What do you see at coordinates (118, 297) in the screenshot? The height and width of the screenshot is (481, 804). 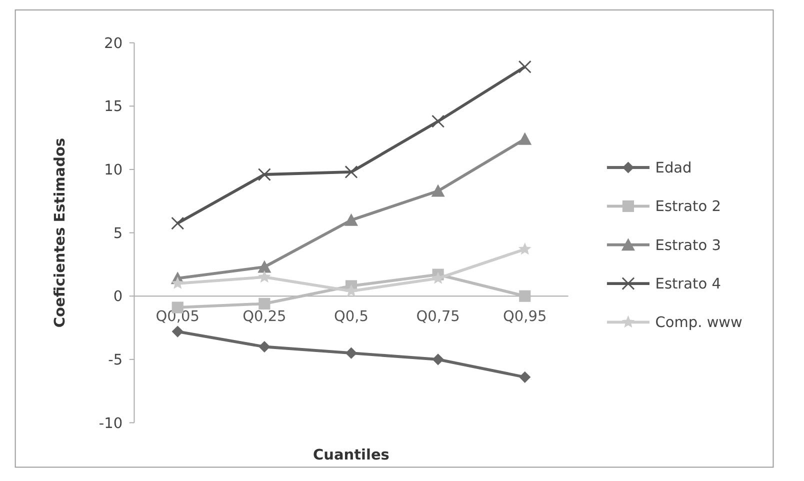 I see `y-tick-label: 0` at bounding box center [118, 297].